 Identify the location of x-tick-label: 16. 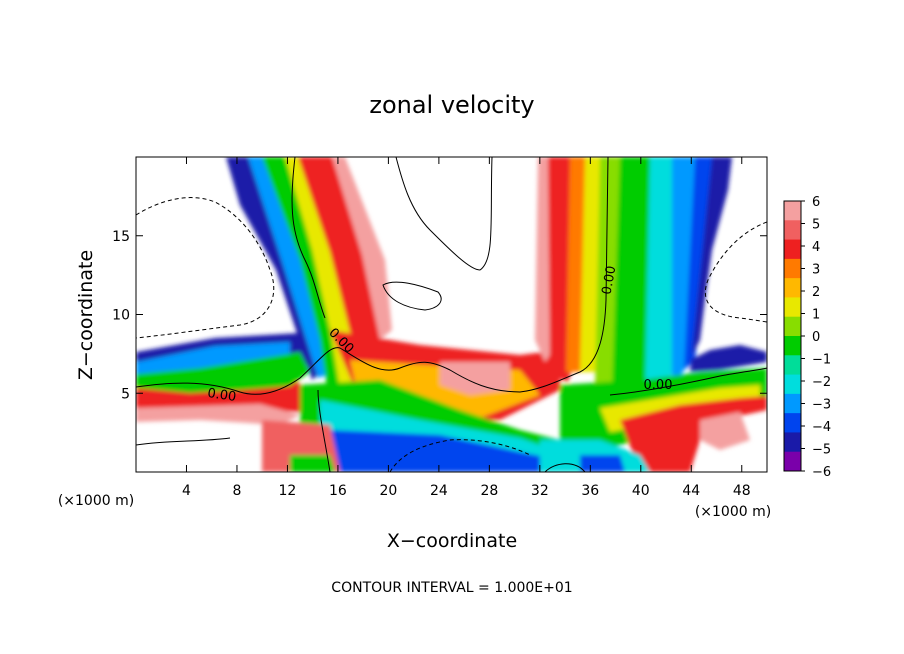
(338, 491).